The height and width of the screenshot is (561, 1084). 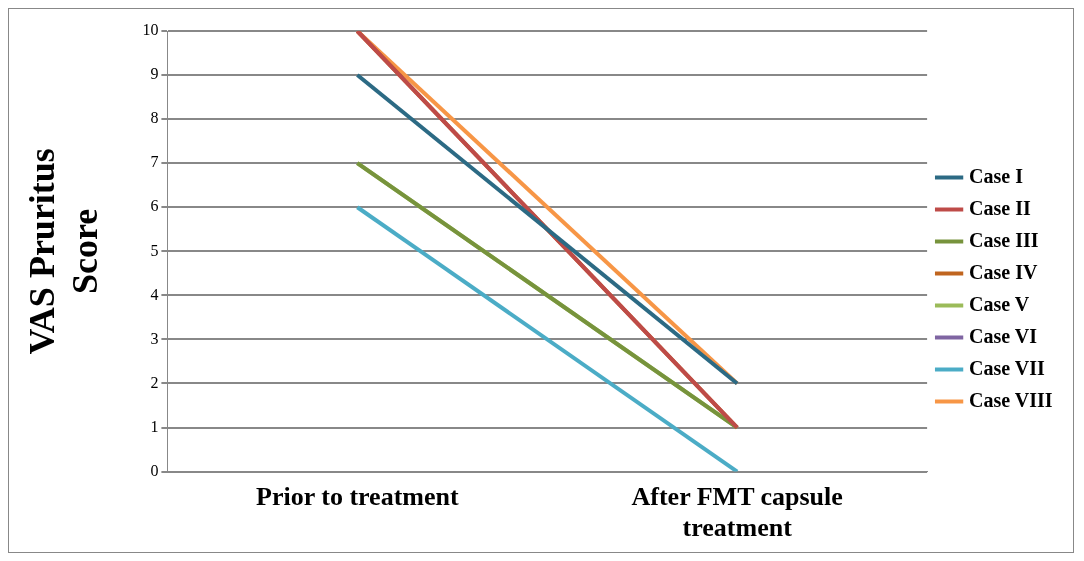 What do you see at coordinates (63, 251) in the screenshot?
I see `y-axis-title: VAS Pruritus Score` at bounding box center [63, 251].